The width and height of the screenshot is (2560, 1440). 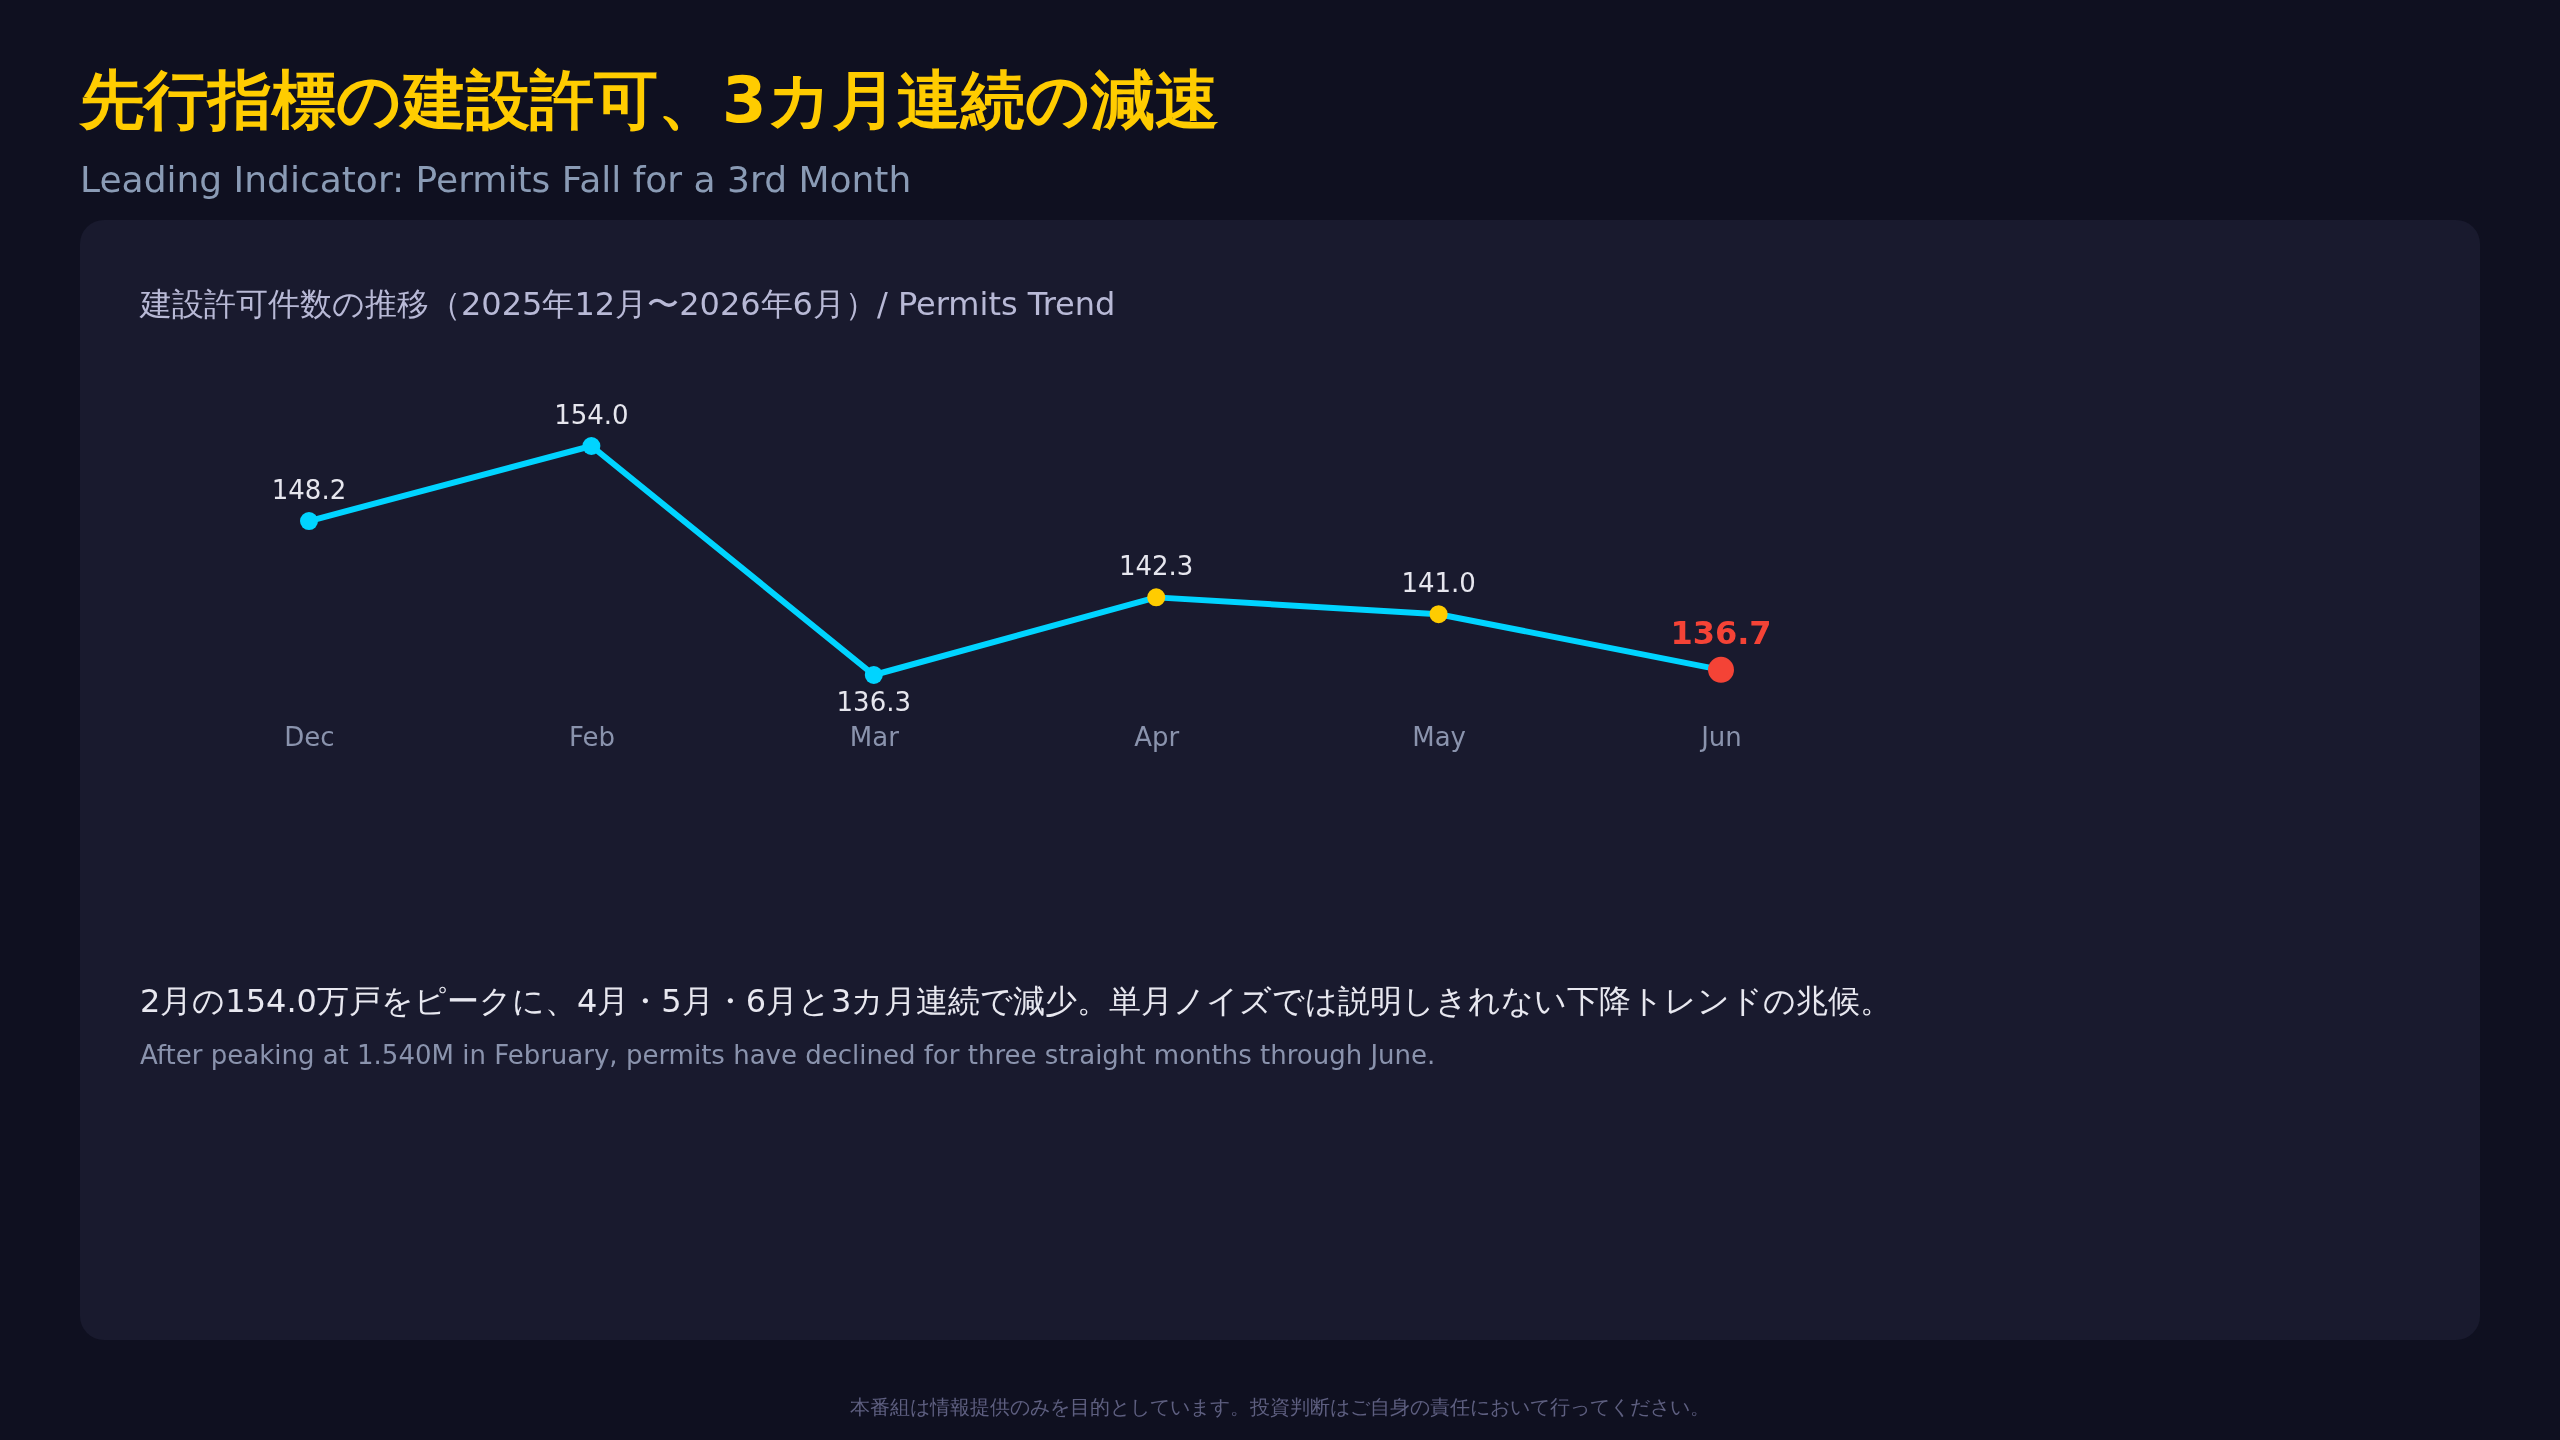 I want to click on x-tick-label: Feb, so click(x=591, y=737).